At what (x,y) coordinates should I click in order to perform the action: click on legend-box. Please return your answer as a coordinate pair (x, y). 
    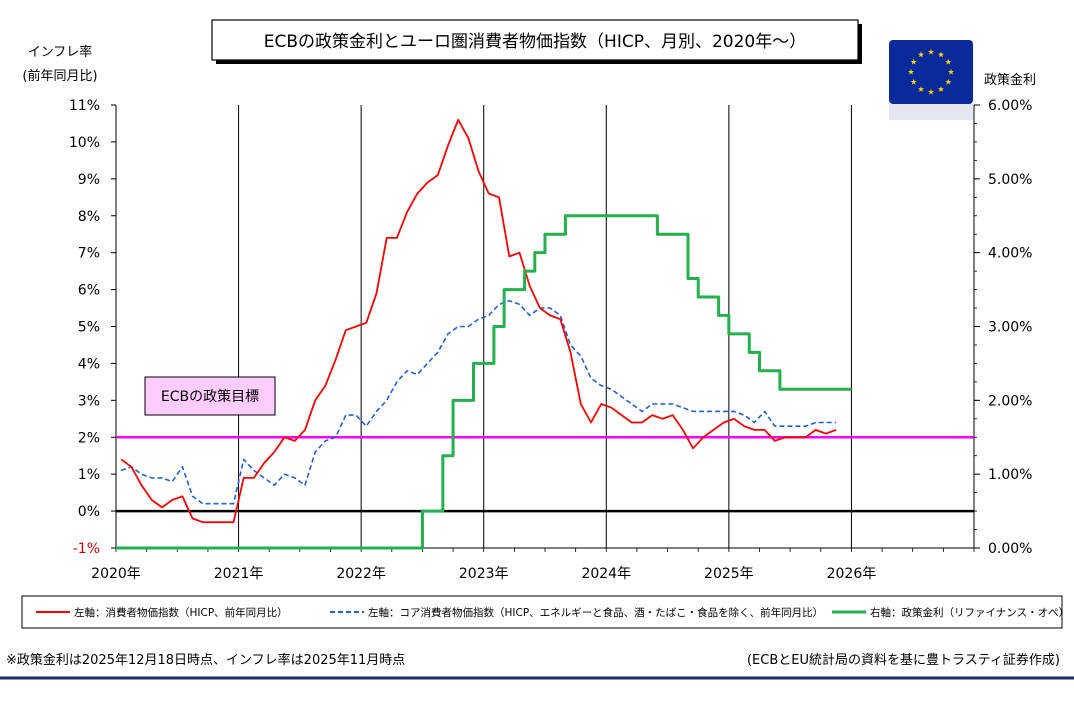
    Looking at the image, I should click on (542, 612).